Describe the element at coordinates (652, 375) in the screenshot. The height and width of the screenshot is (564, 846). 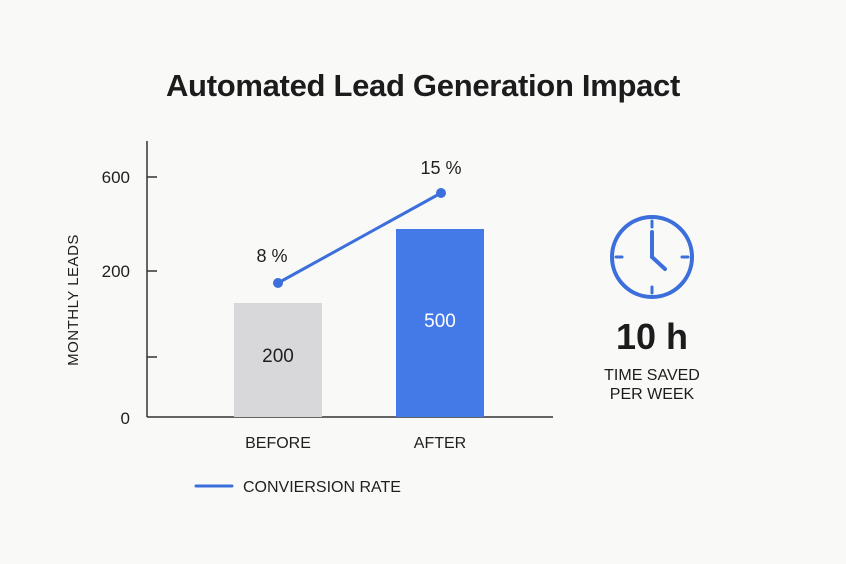
I see `caption-line-1: TIME SAVED` at that location.